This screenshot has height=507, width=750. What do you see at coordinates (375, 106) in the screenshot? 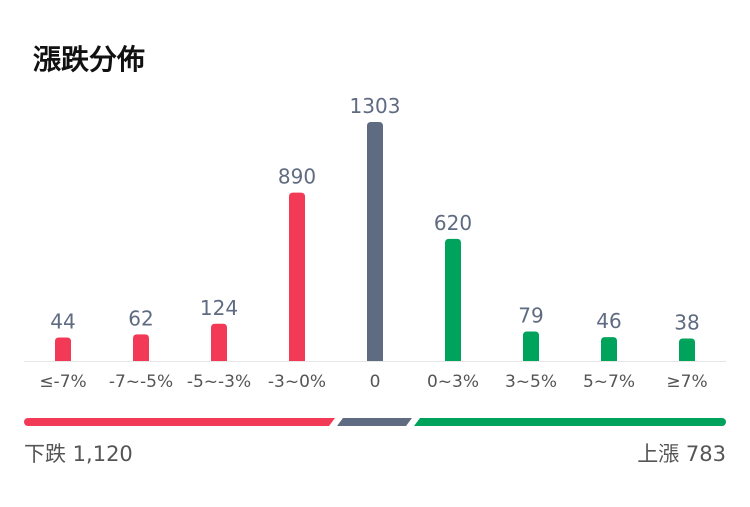
I see `data-label: 1303` at bounding box center [375, 106].